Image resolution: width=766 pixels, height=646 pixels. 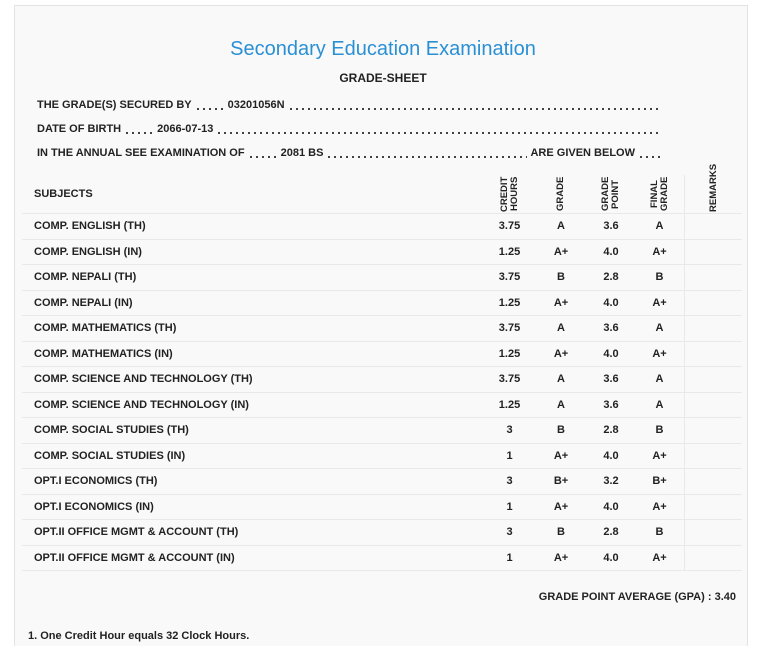 What do you see at coordinates (110, 455) in the screenshot?
I see `table-cell: COMP. SOCIAL STUDIES (IN)` at bounding box center [110, 455].